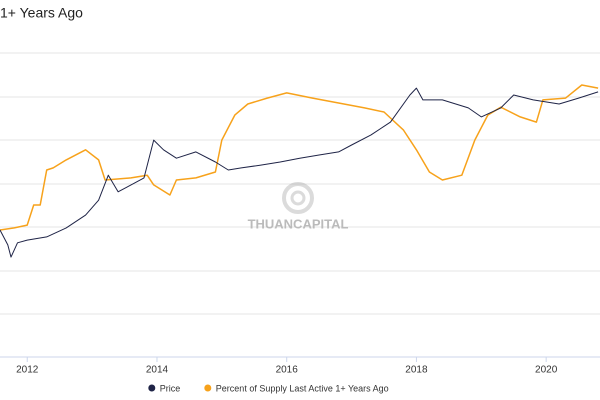 Image resolution: width=600 pixels, height=400 pixels. I want to click on x-tick-label: 2012, so click(27, 370).